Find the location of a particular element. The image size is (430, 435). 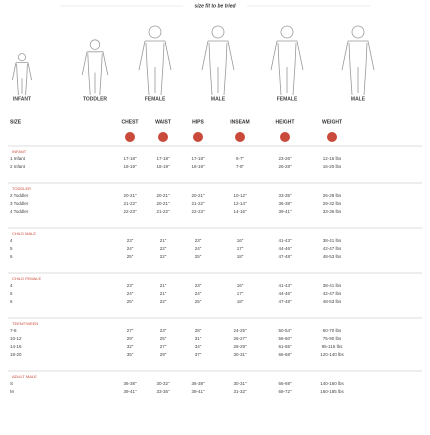

column-header: HEIGHT is located at coordinates (285, 122).